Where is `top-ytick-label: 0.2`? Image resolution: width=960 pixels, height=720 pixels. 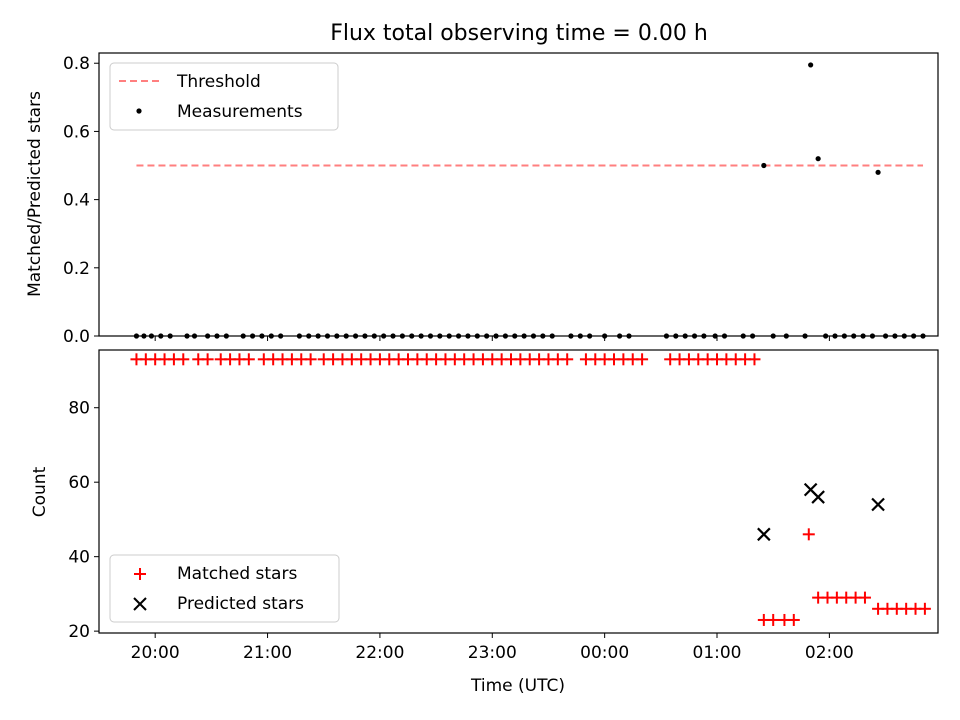 top-ytick-label: 0.2 is located at coordinates (76, 269).